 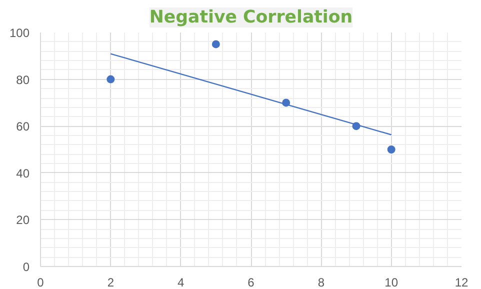 What do you see at coordinates (23, 220) in the screenshot?
I see `y-tick-label: 20` at bounding box center [23, 220].